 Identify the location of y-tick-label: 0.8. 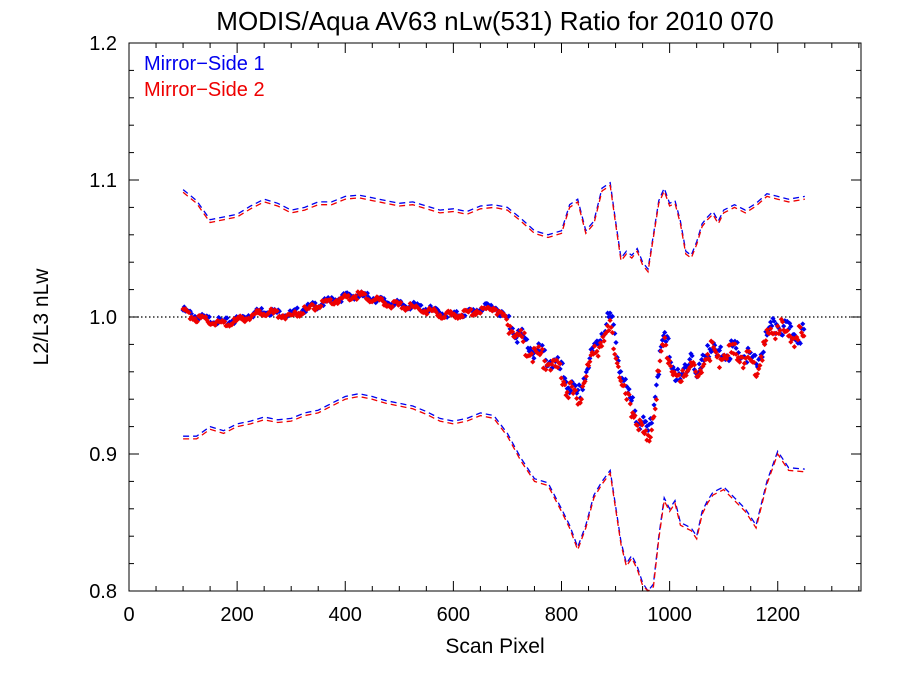
(103, 592).